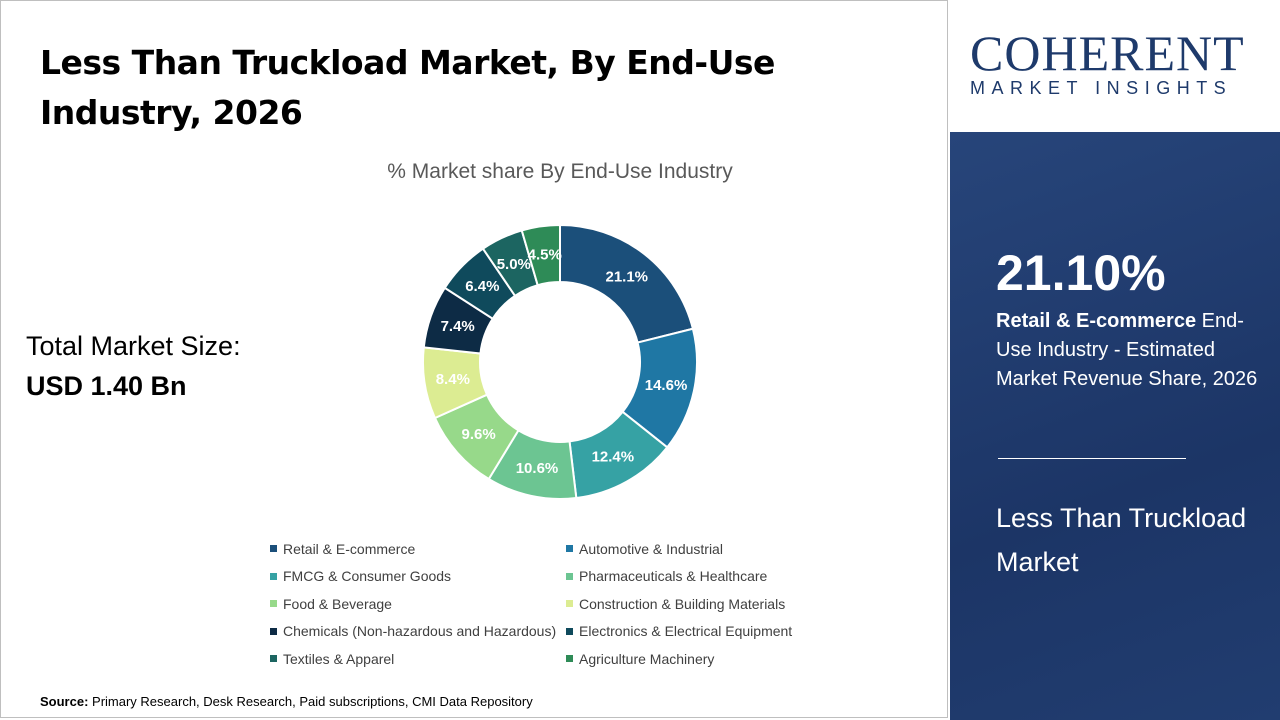  What do you see at coordinates (1107, 53) in the screenshot?
I see `logo-wordmark: COHERENT` at bounding box center [1107, 53].